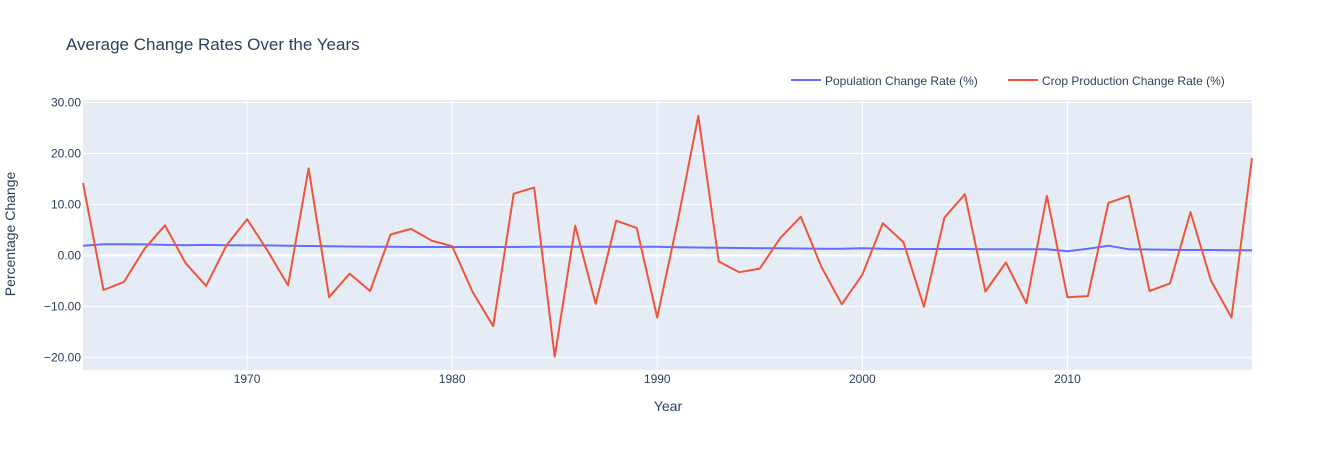 This screenshot has height=450, width=1333. I want to click on legend-label: Population Change Rate (%), so click(901, 81).